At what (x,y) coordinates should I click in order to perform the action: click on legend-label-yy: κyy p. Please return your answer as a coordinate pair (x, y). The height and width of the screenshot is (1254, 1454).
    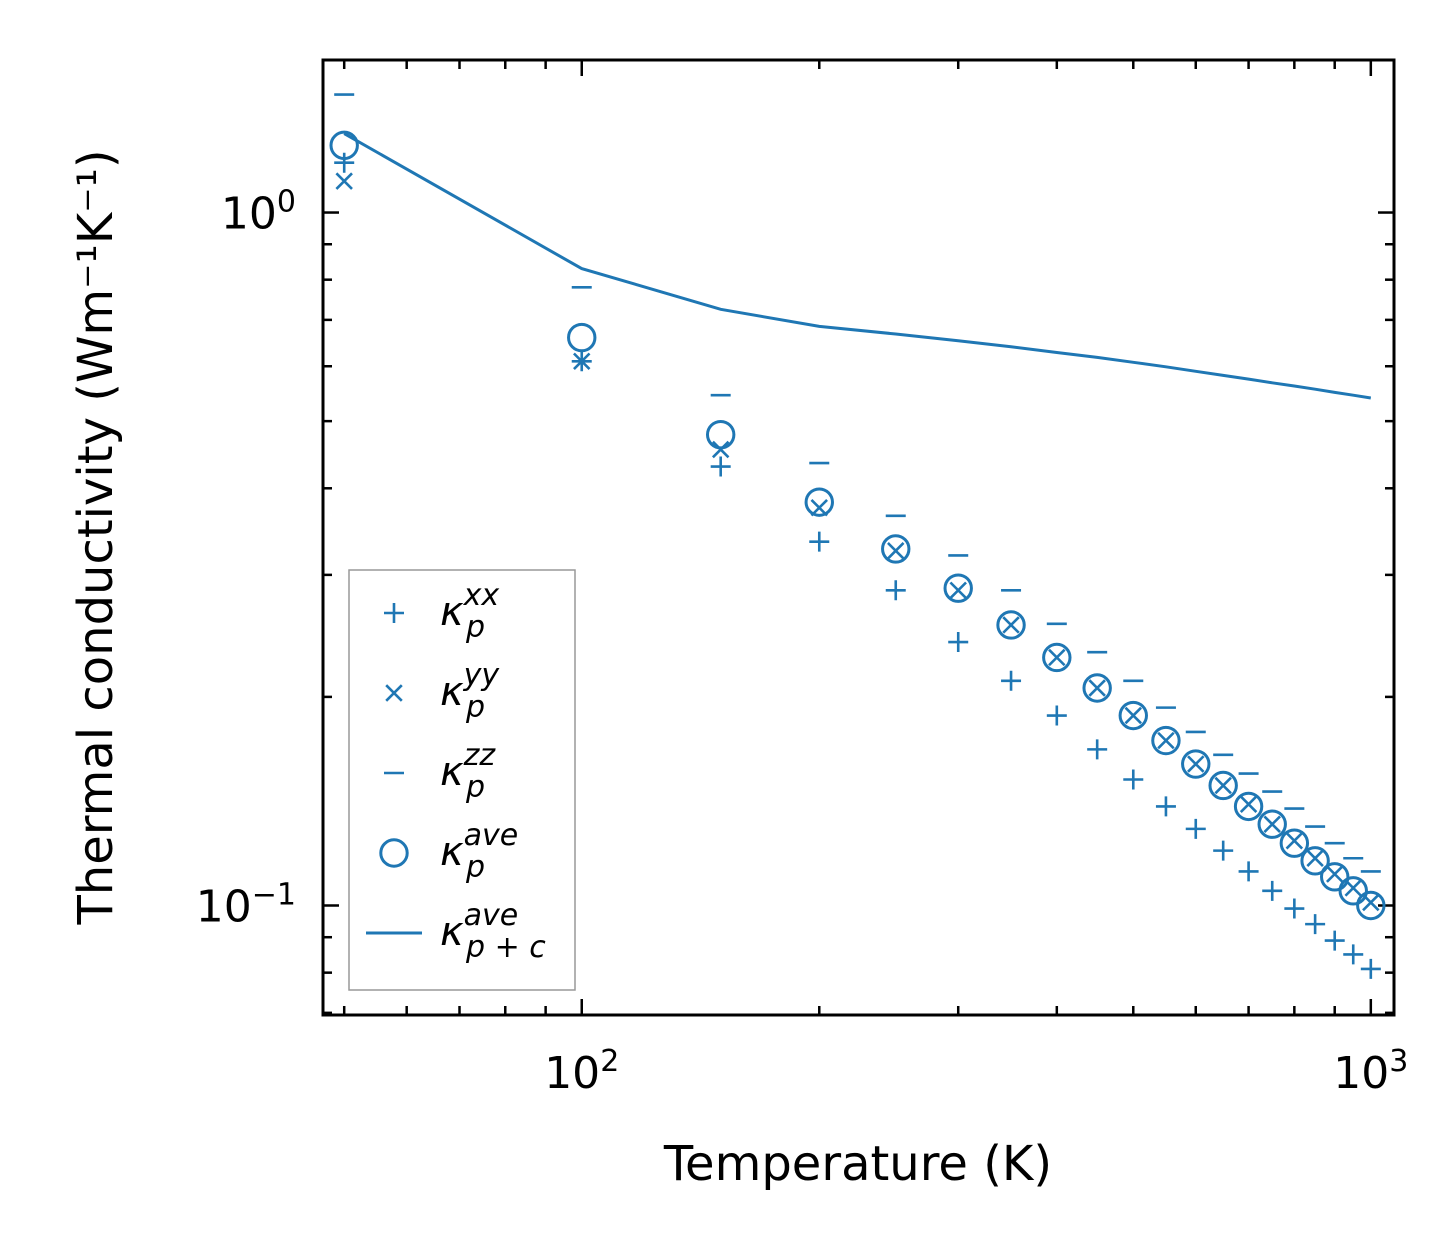
    Looking at the image, I should click on (470, 691).